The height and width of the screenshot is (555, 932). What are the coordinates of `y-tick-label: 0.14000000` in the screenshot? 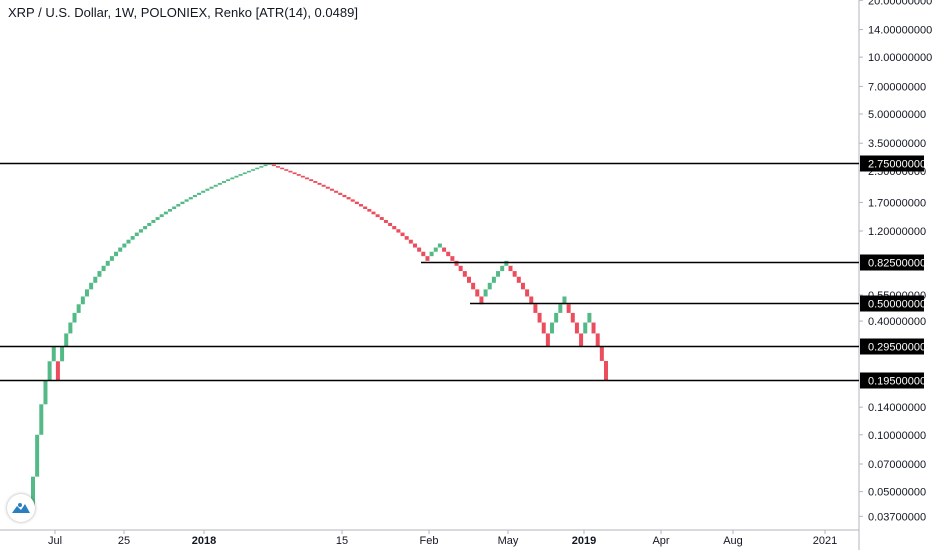 It's located at (897, 408).